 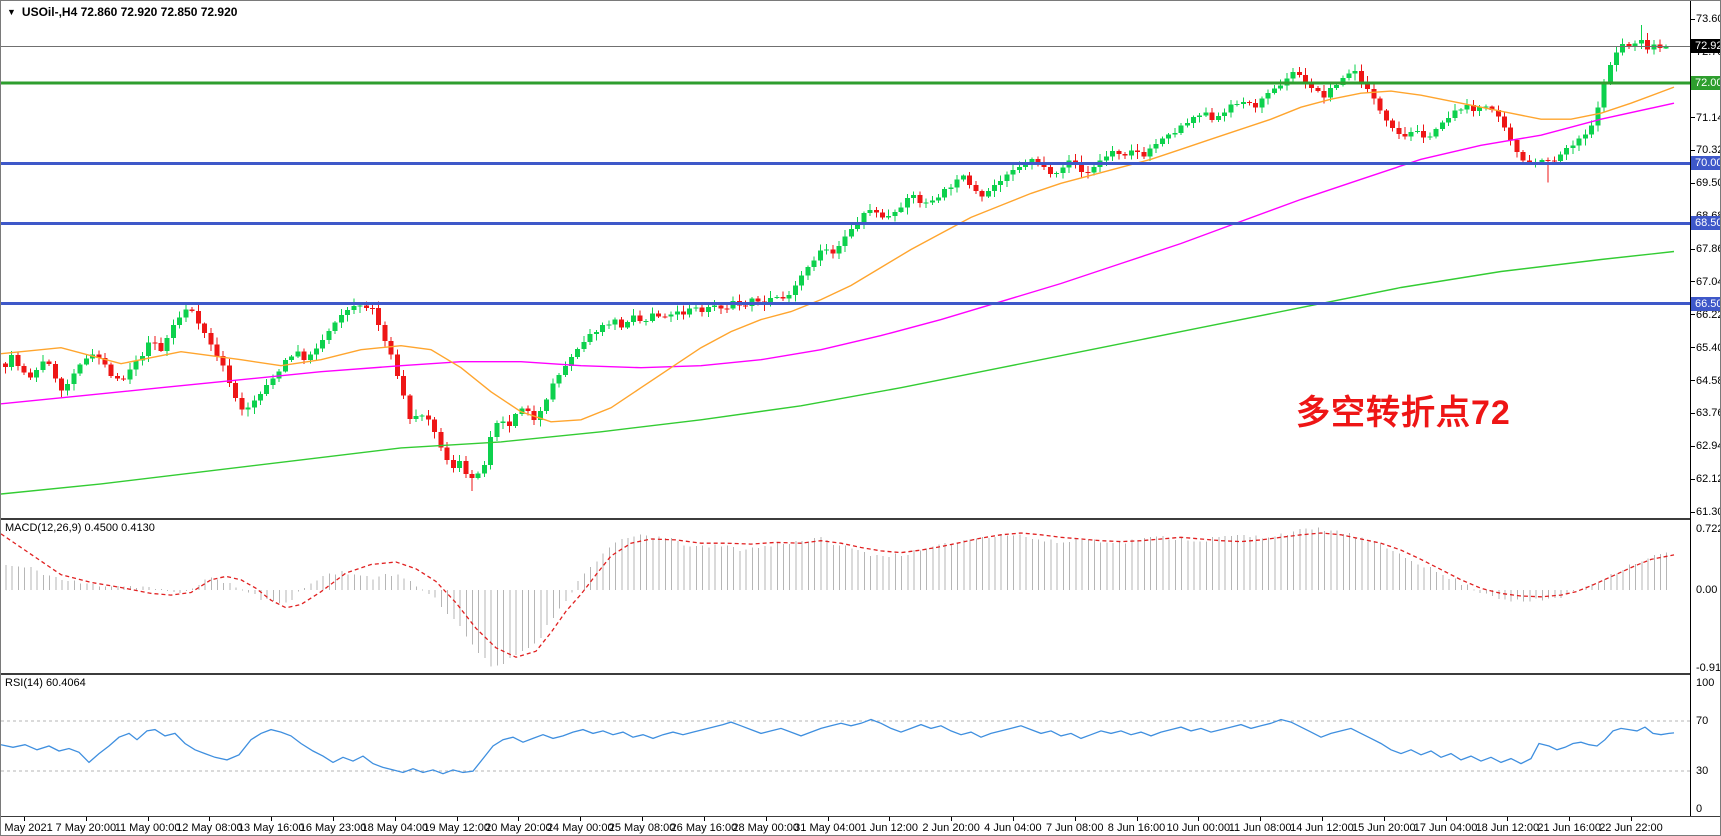 I want to click on time-axis-label: 31 May 04:00, so click(x=827, y=828).